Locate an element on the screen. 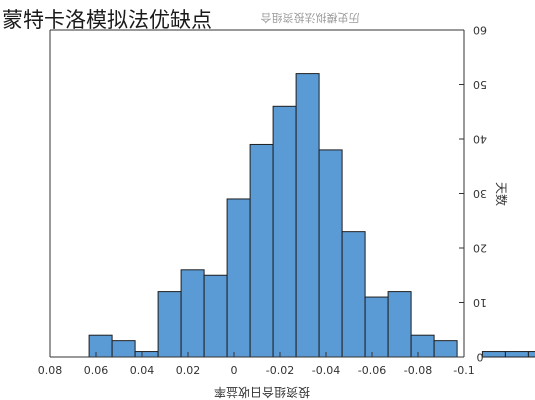  y-axis-title: 天数 is located at coordinates (501, 194).